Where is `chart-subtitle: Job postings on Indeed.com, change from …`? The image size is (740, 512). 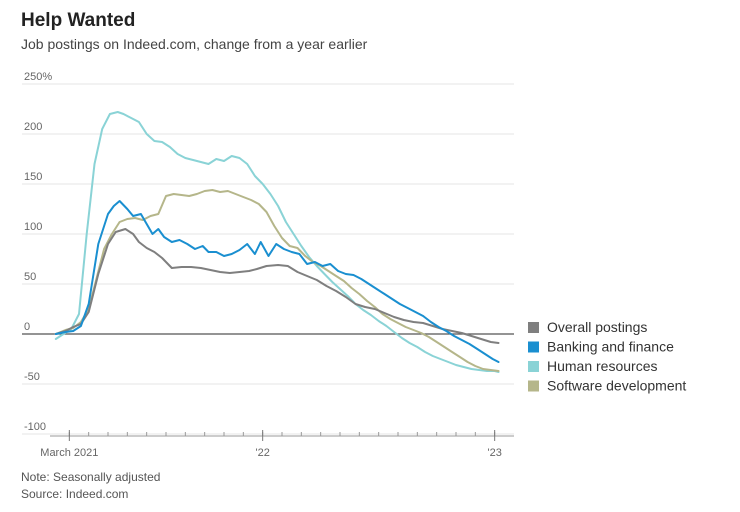
chart-subtitle: Job postings on Indeed.com, change from … is located at coordinates (194, 44).